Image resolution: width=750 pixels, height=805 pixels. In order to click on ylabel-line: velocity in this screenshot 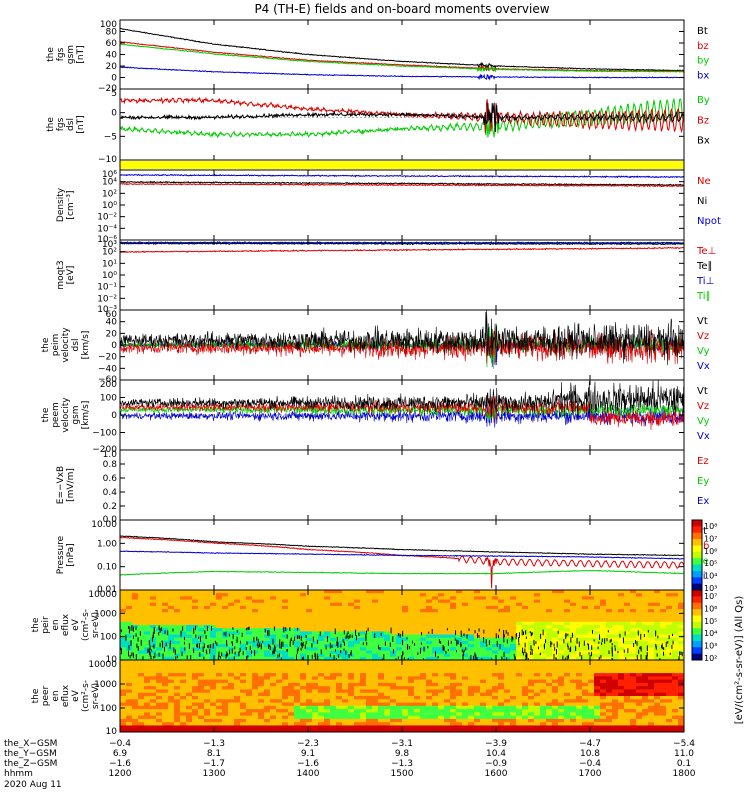, I will do `click(66, 345)`.